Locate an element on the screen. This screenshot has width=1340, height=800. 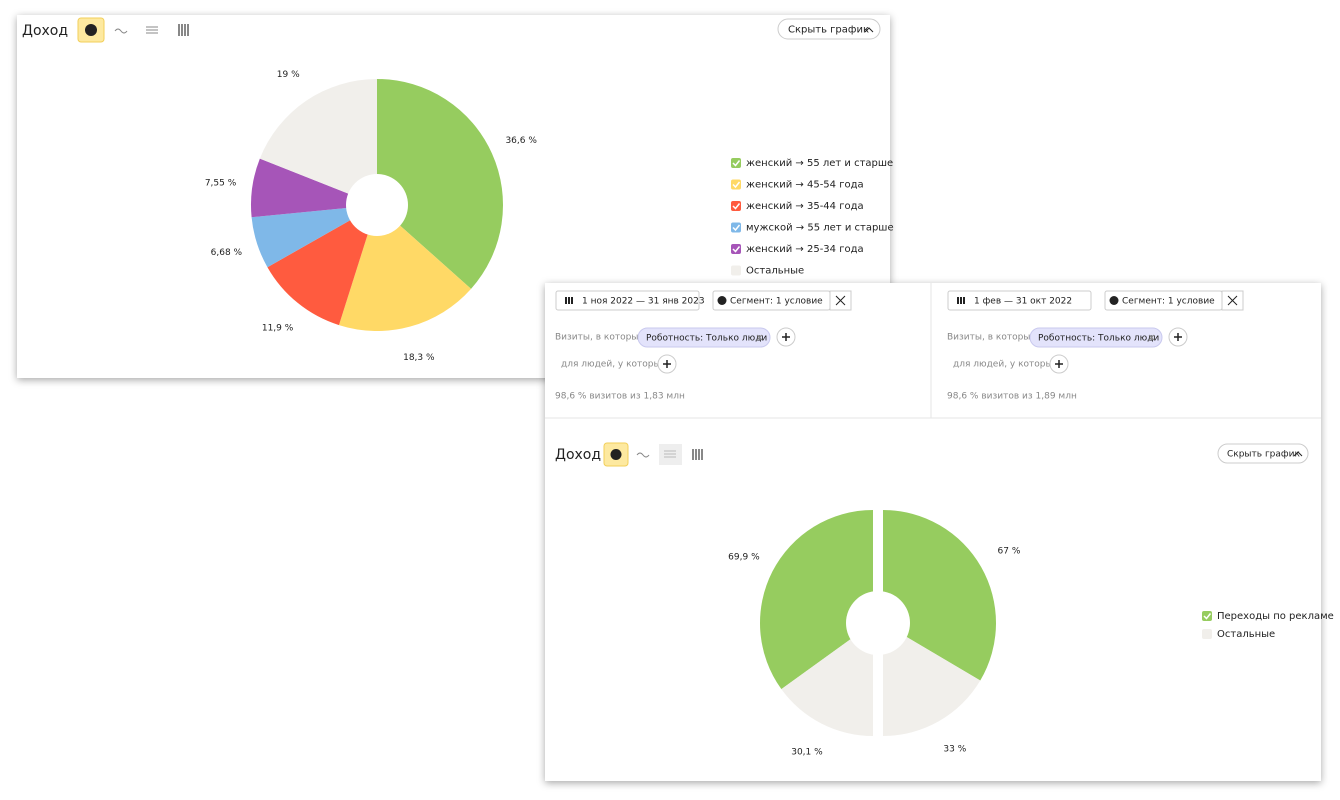
date-range: 1 ноя 2022 — 31 янв 2023 is located at coordinates (643, 302).